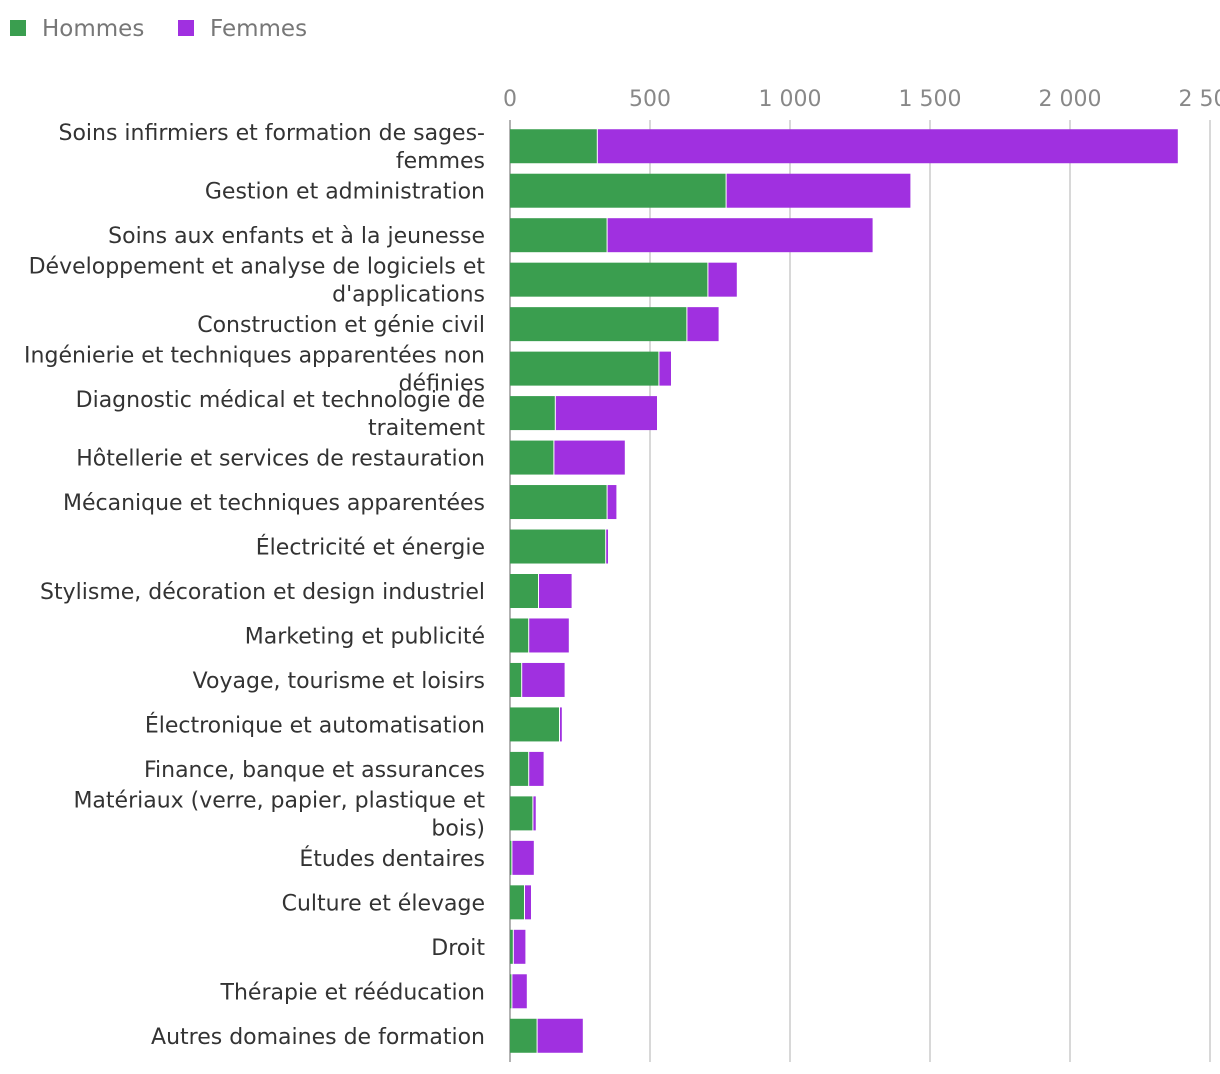  What do you see at coordinates (279, 800) in the screenshot?
I see `category-label: Matériaux (verre, papier, plastique et` at bounding box center [279, 800].